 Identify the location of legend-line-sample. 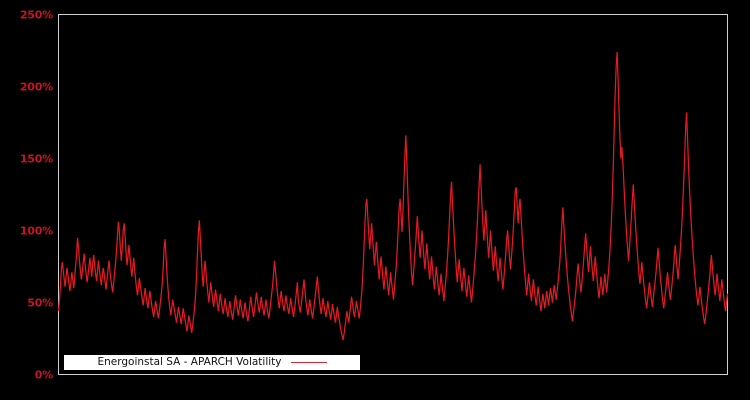
(308, 362).